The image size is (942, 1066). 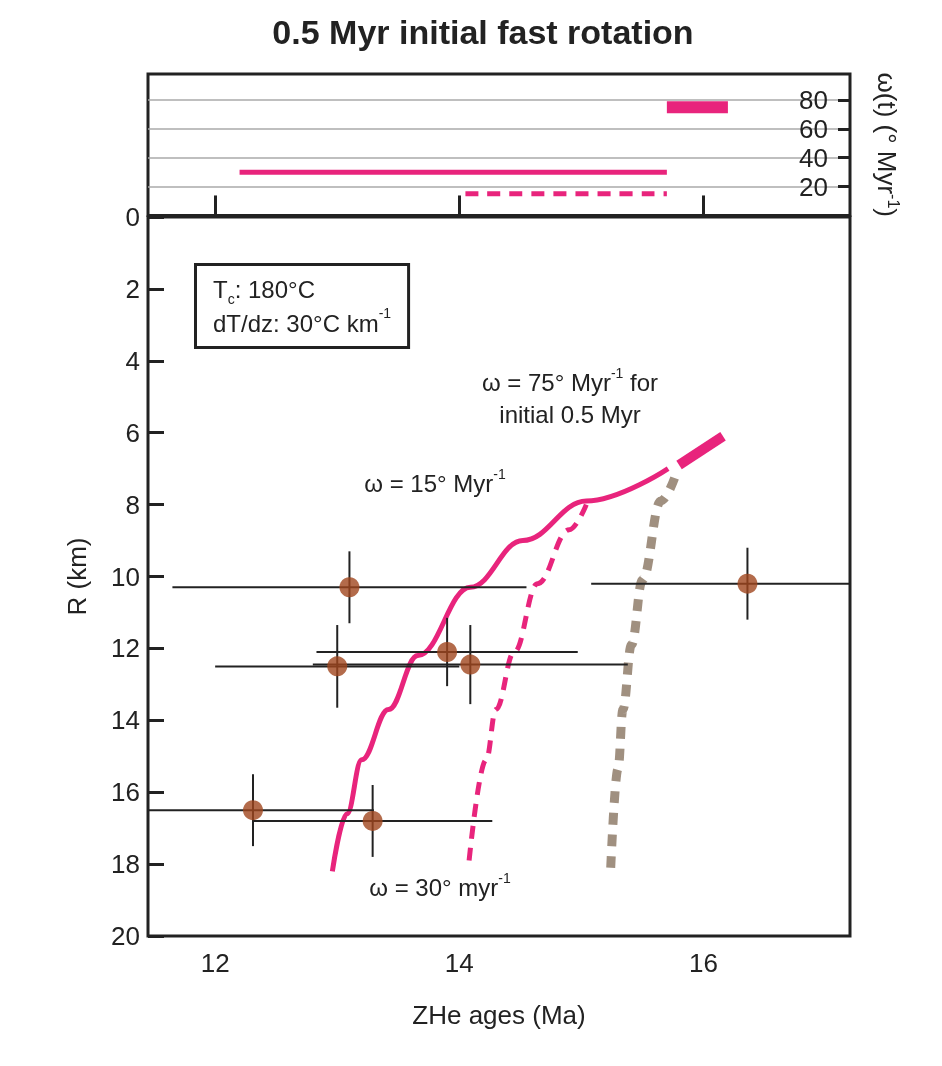 What do you see at coordinates (813, 99) in the screenshot?
I see `y-tick-label: 80` at bounding box center [813, 99].